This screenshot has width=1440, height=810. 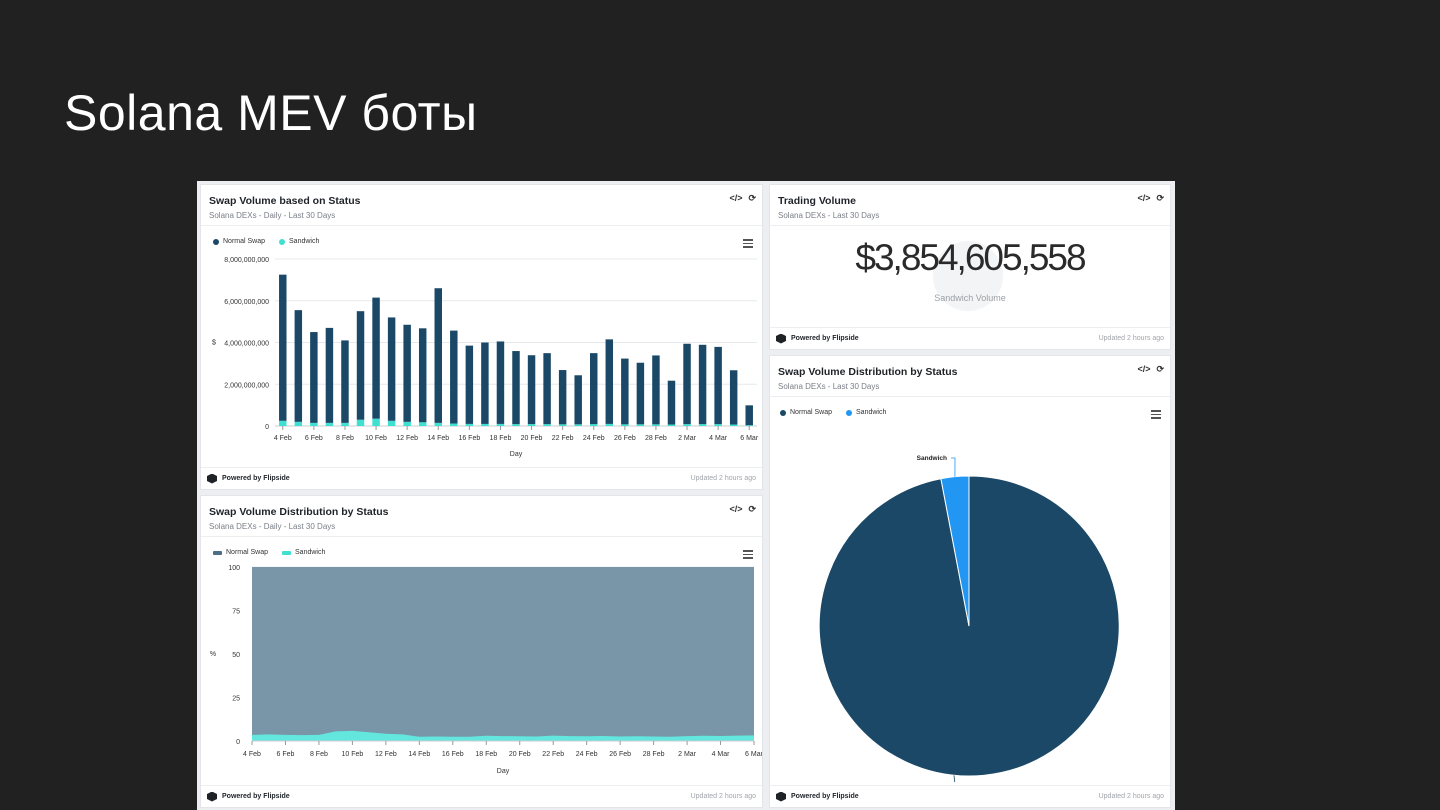 I want to click on y-tick-label: 6,000,000,000, so click(x=246, y=302).